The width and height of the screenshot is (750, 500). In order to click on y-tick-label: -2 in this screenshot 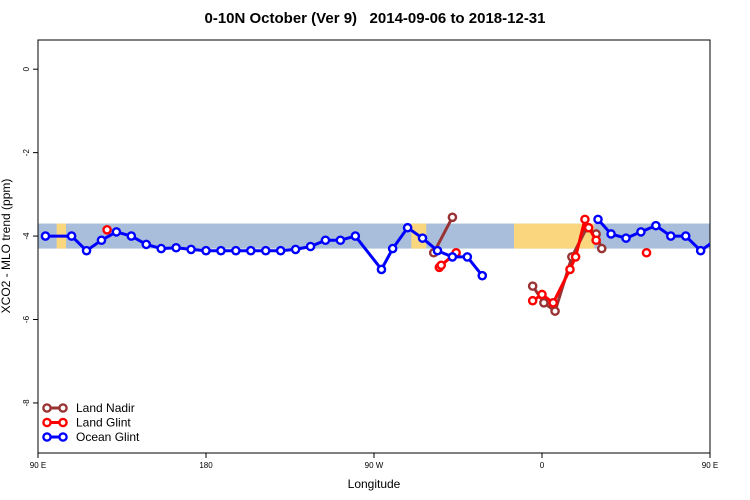, I will do `click(26, 153)`.